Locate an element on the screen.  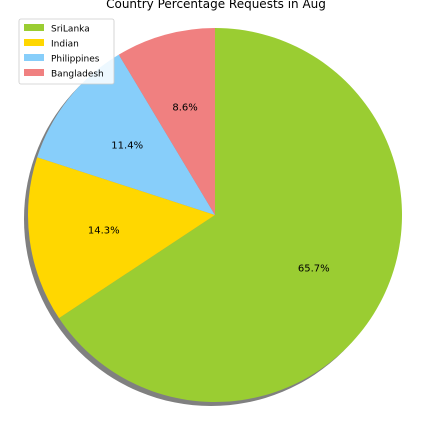
legend-label-srilanka: SriLanka is located at coordinates (70, 30).